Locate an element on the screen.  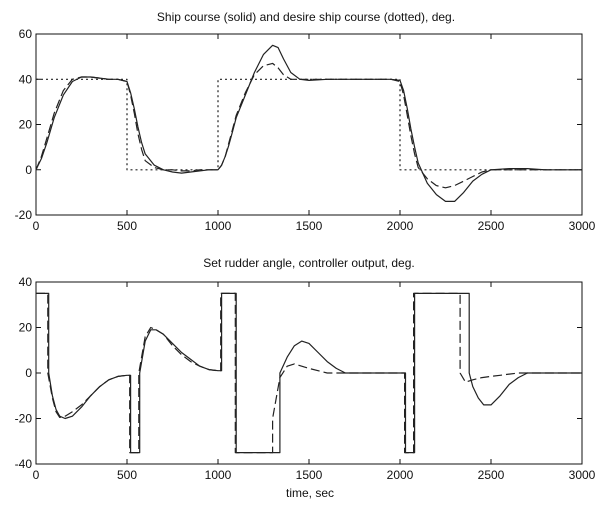
course-x-tick-label: 1500 is located at coordinates (309, 226).